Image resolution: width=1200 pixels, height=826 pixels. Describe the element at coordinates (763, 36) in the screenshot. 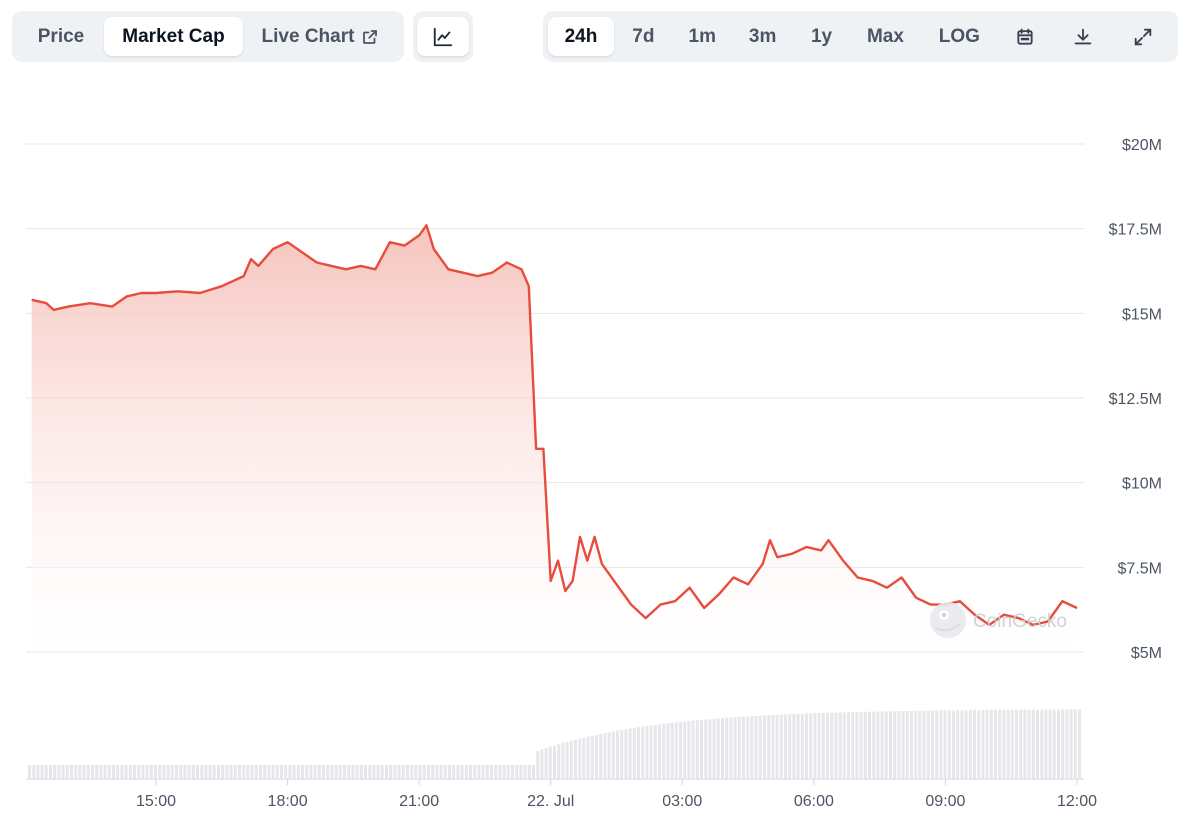

I see `range-3m-button: 3m` at that location.